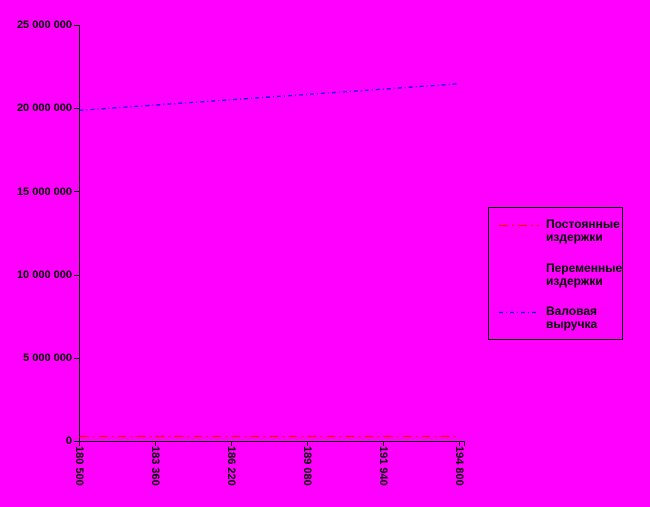 Image resolution: width=650 pixels, height=507 pixels. I want to click on y-tick-label: 5 000 000, so click(47, 358).